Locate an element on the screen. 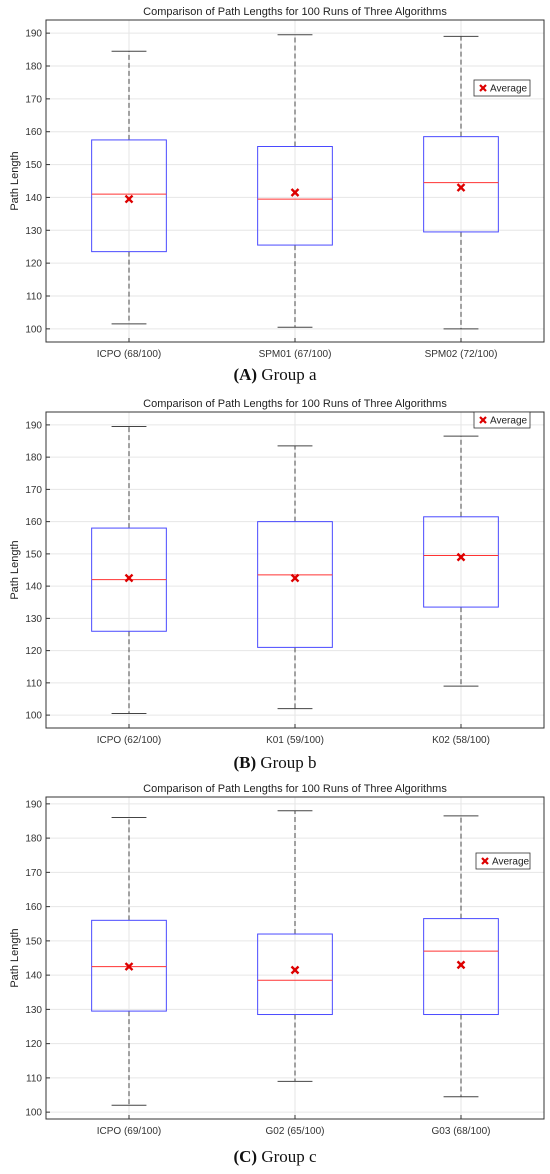 This screenshot has height=1174, width=550. caption-b-text: Group b is located at coordinates (286, 762).